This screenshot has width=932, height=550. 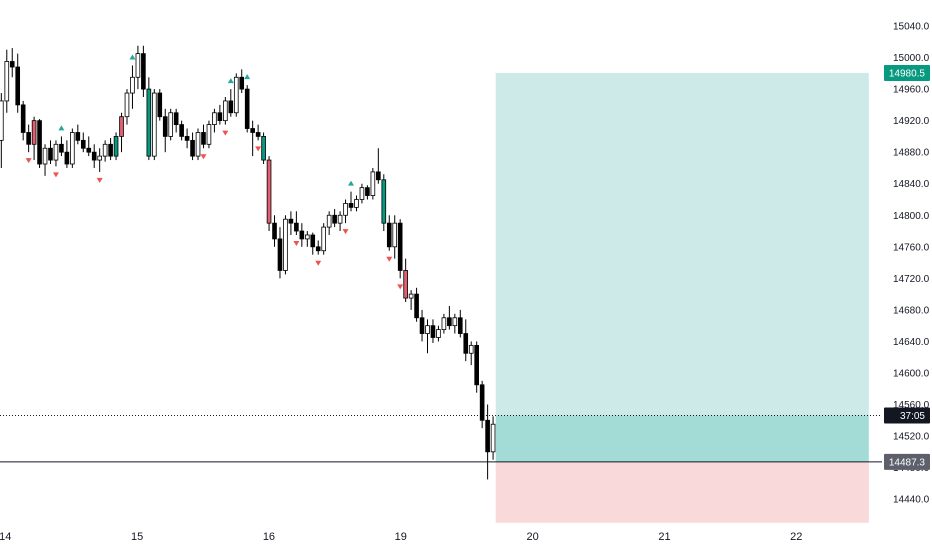 What do you see at coordinates (911, 279) in the screenshot?
I see `y-tick-label: 14720.0` at bounding box center [911, 279].